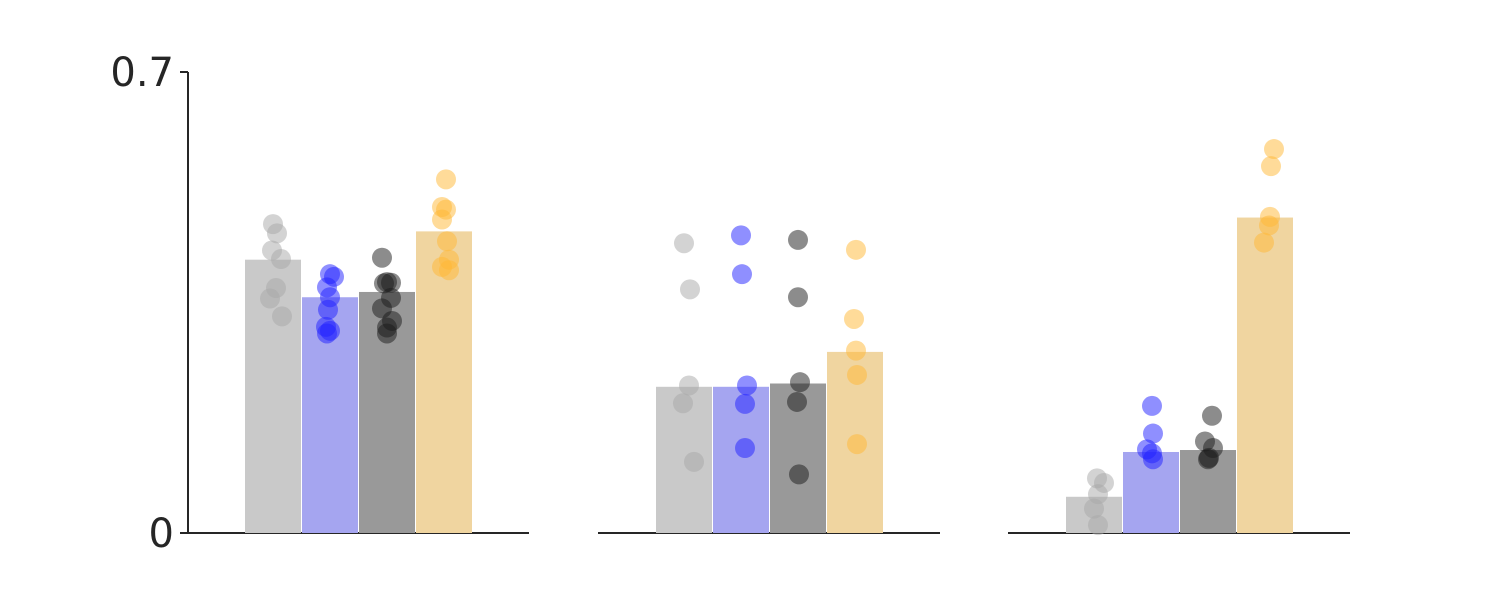  I want to click on tick-labels: 00.7, so click(142, 303).